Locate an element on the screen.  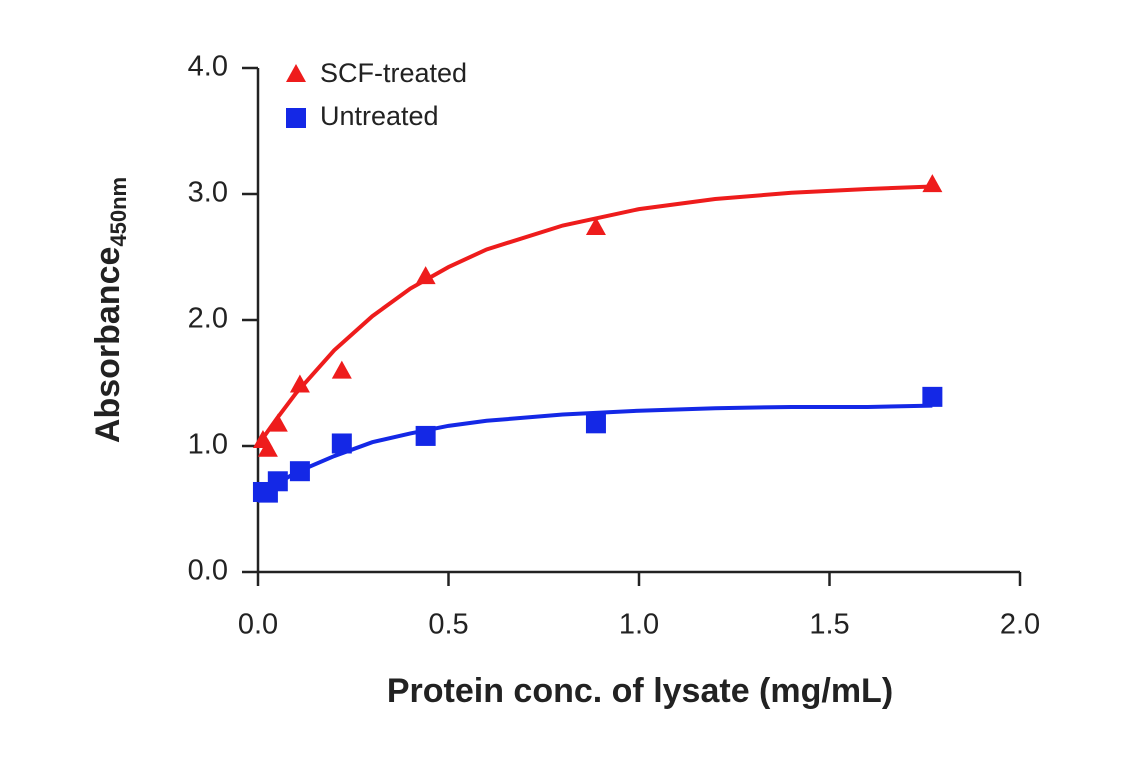
x-axis-title: Protein conc. of lysate (mg/mL) is located at coordinates (640, 691).